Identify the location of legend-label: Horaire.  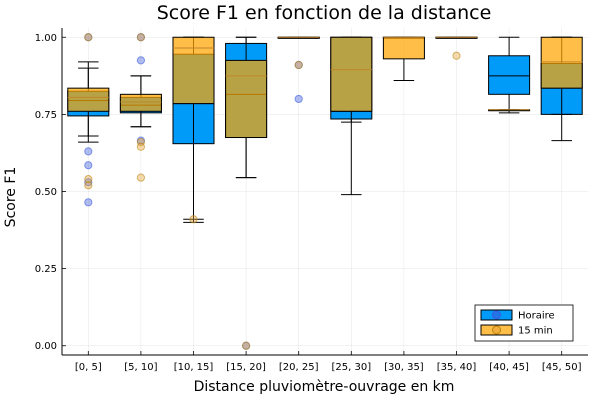
(536, 316).